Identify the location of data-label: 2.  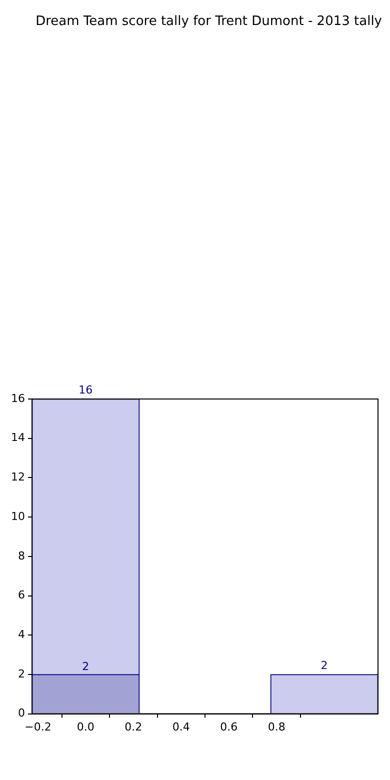
(86, 666).